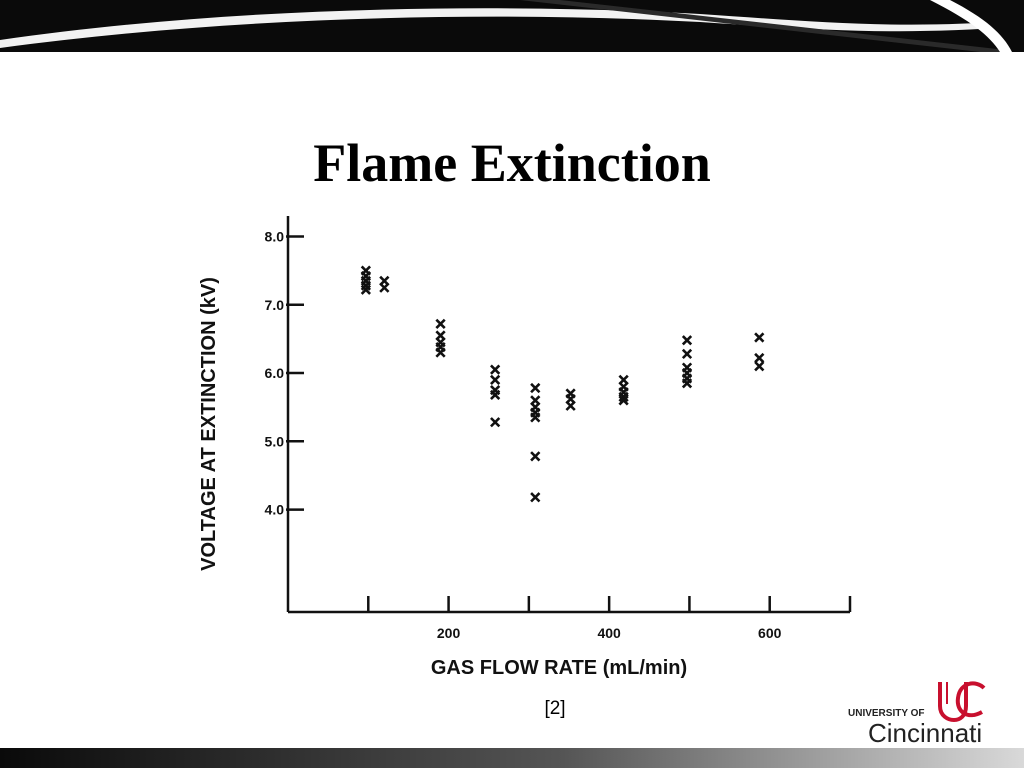 The image size is (1024, 768). Describe the element at coordinates (886, 713) in the screenshot. I see `logo-small-text: UNIVERSITY OF` at that location.